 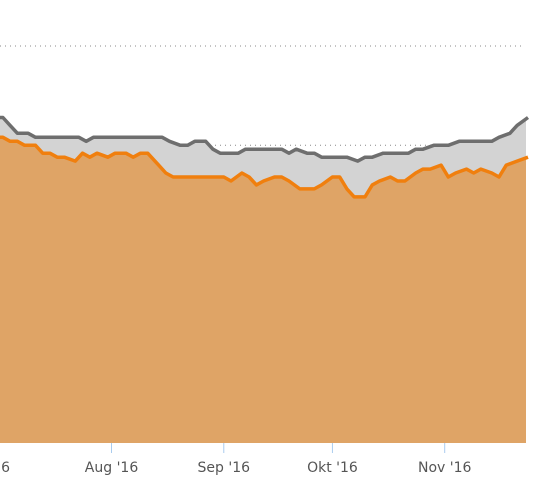 What do you see at coordinates (445, 468) in the screenshot?
I see `x-tick-label: Nov '16` at bounding box center [445, 468].